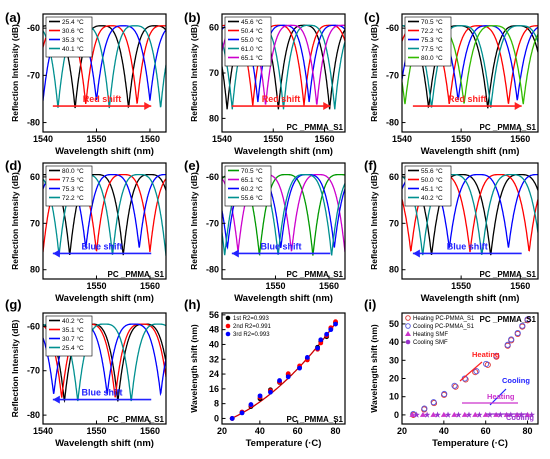 The image size is (550, 459). I want to click on legend: 70.5 °C72.2 °C75.3 °C77.5 °C80.0 °C, so click(428, 41).